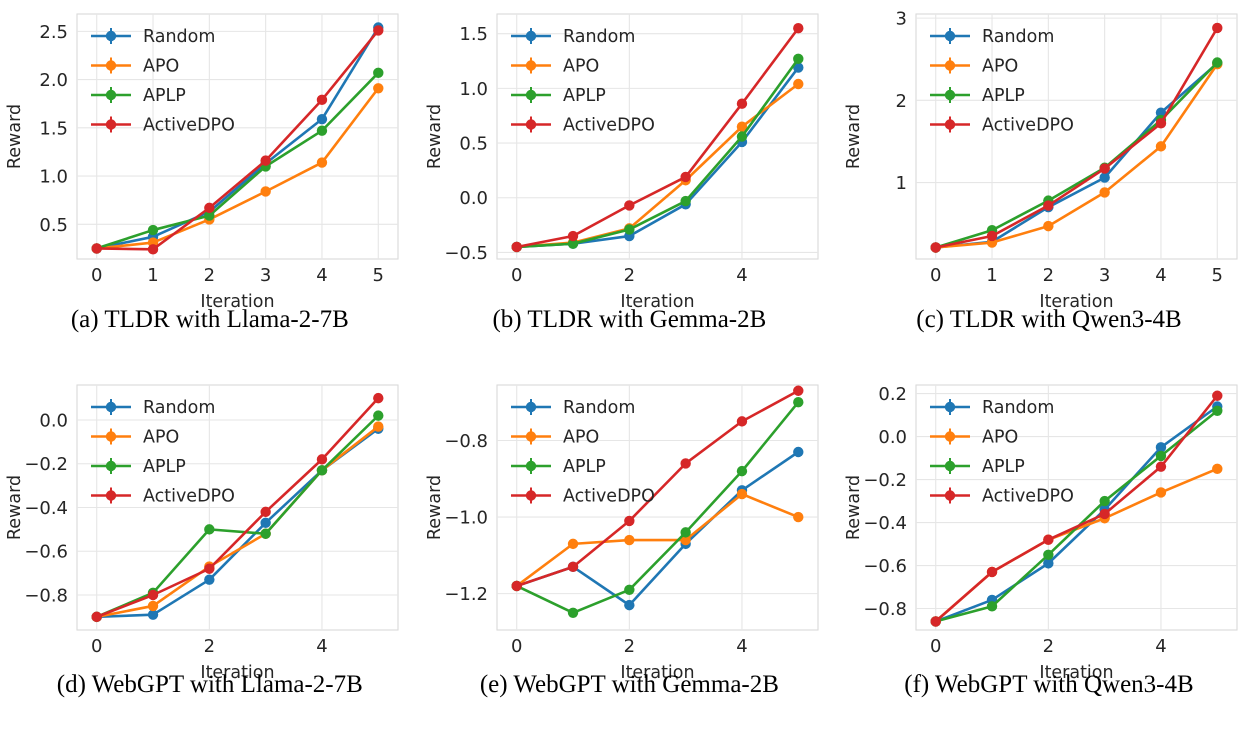  Describe the element at coordinates (53, 80) in the screenshot. I see `y-tick-label: 2.0` at that location.